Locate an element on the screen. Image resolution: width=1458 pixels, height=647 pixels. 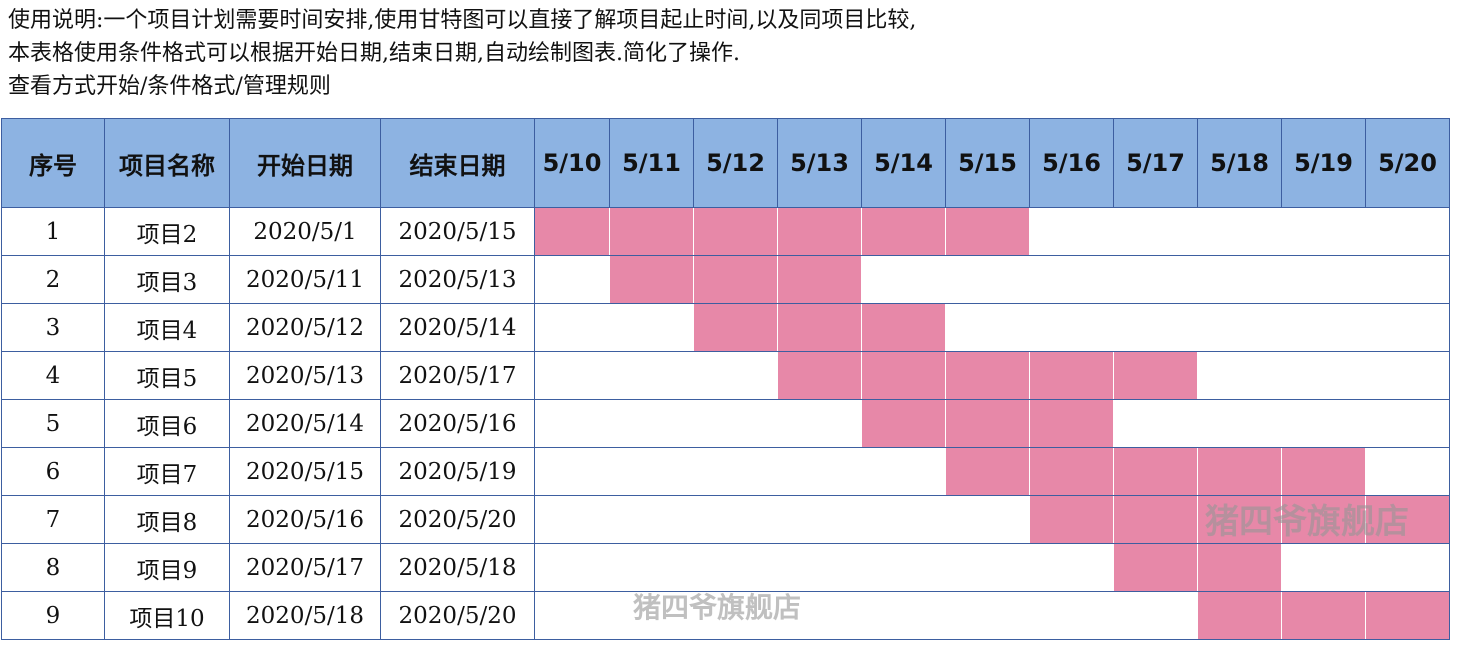
header-day: 5/12 is located at coordinates (735, 163).